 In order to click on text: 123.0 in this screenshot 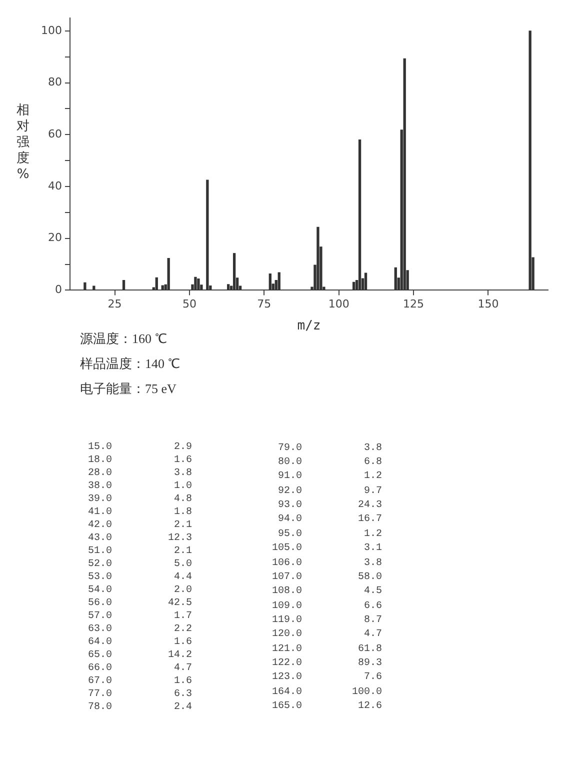, I will do `click(288, 678)`.